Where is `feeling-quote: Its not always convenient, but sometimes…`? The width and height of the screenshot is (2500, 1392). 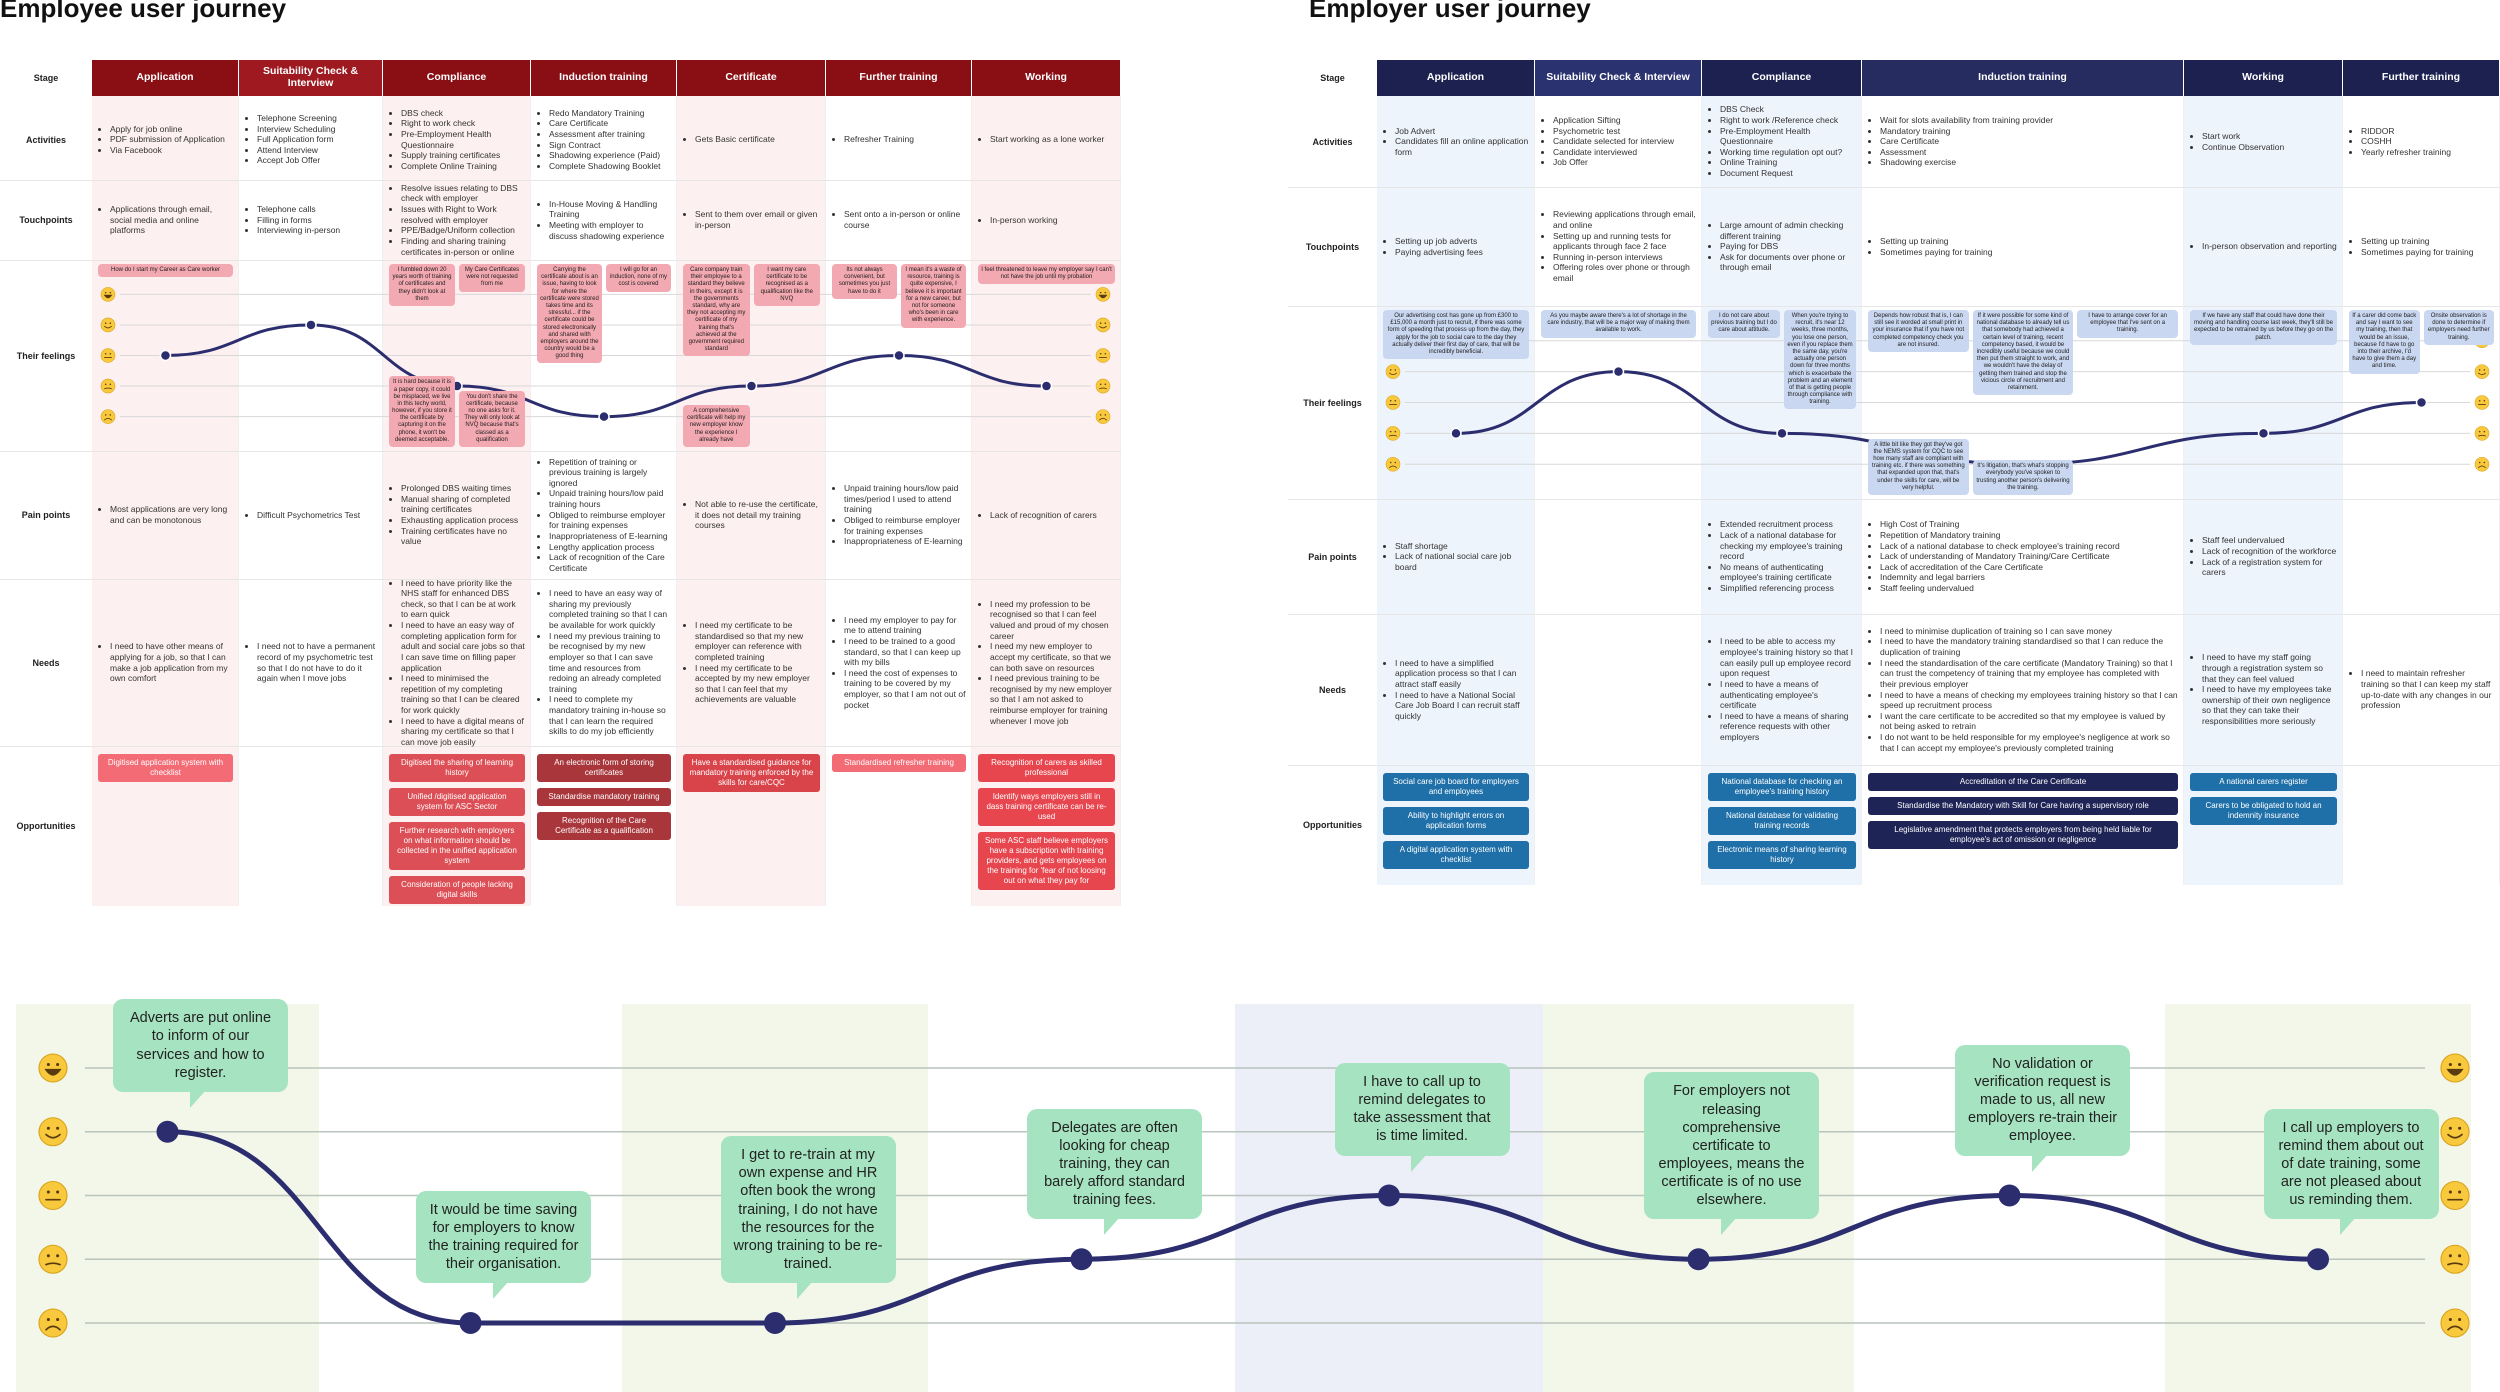 feeling-quote: Its not always convenient, but sometimes… is located at coordinates (864, 281).